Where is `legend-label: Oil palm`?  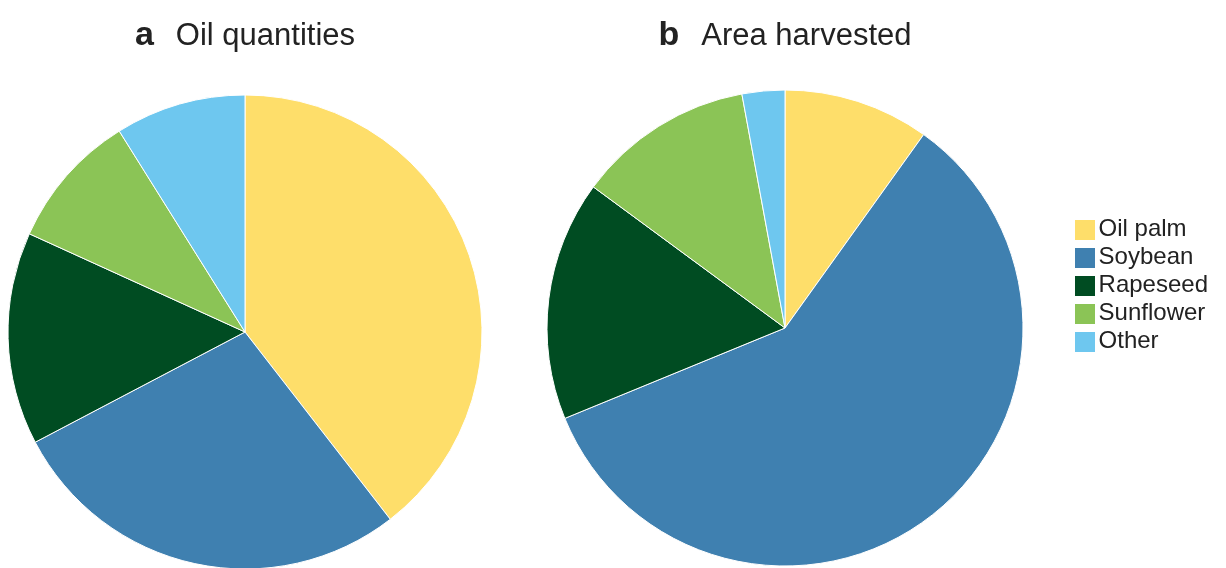
legend-label: Oil palm is located at coordinates (1142, 227).